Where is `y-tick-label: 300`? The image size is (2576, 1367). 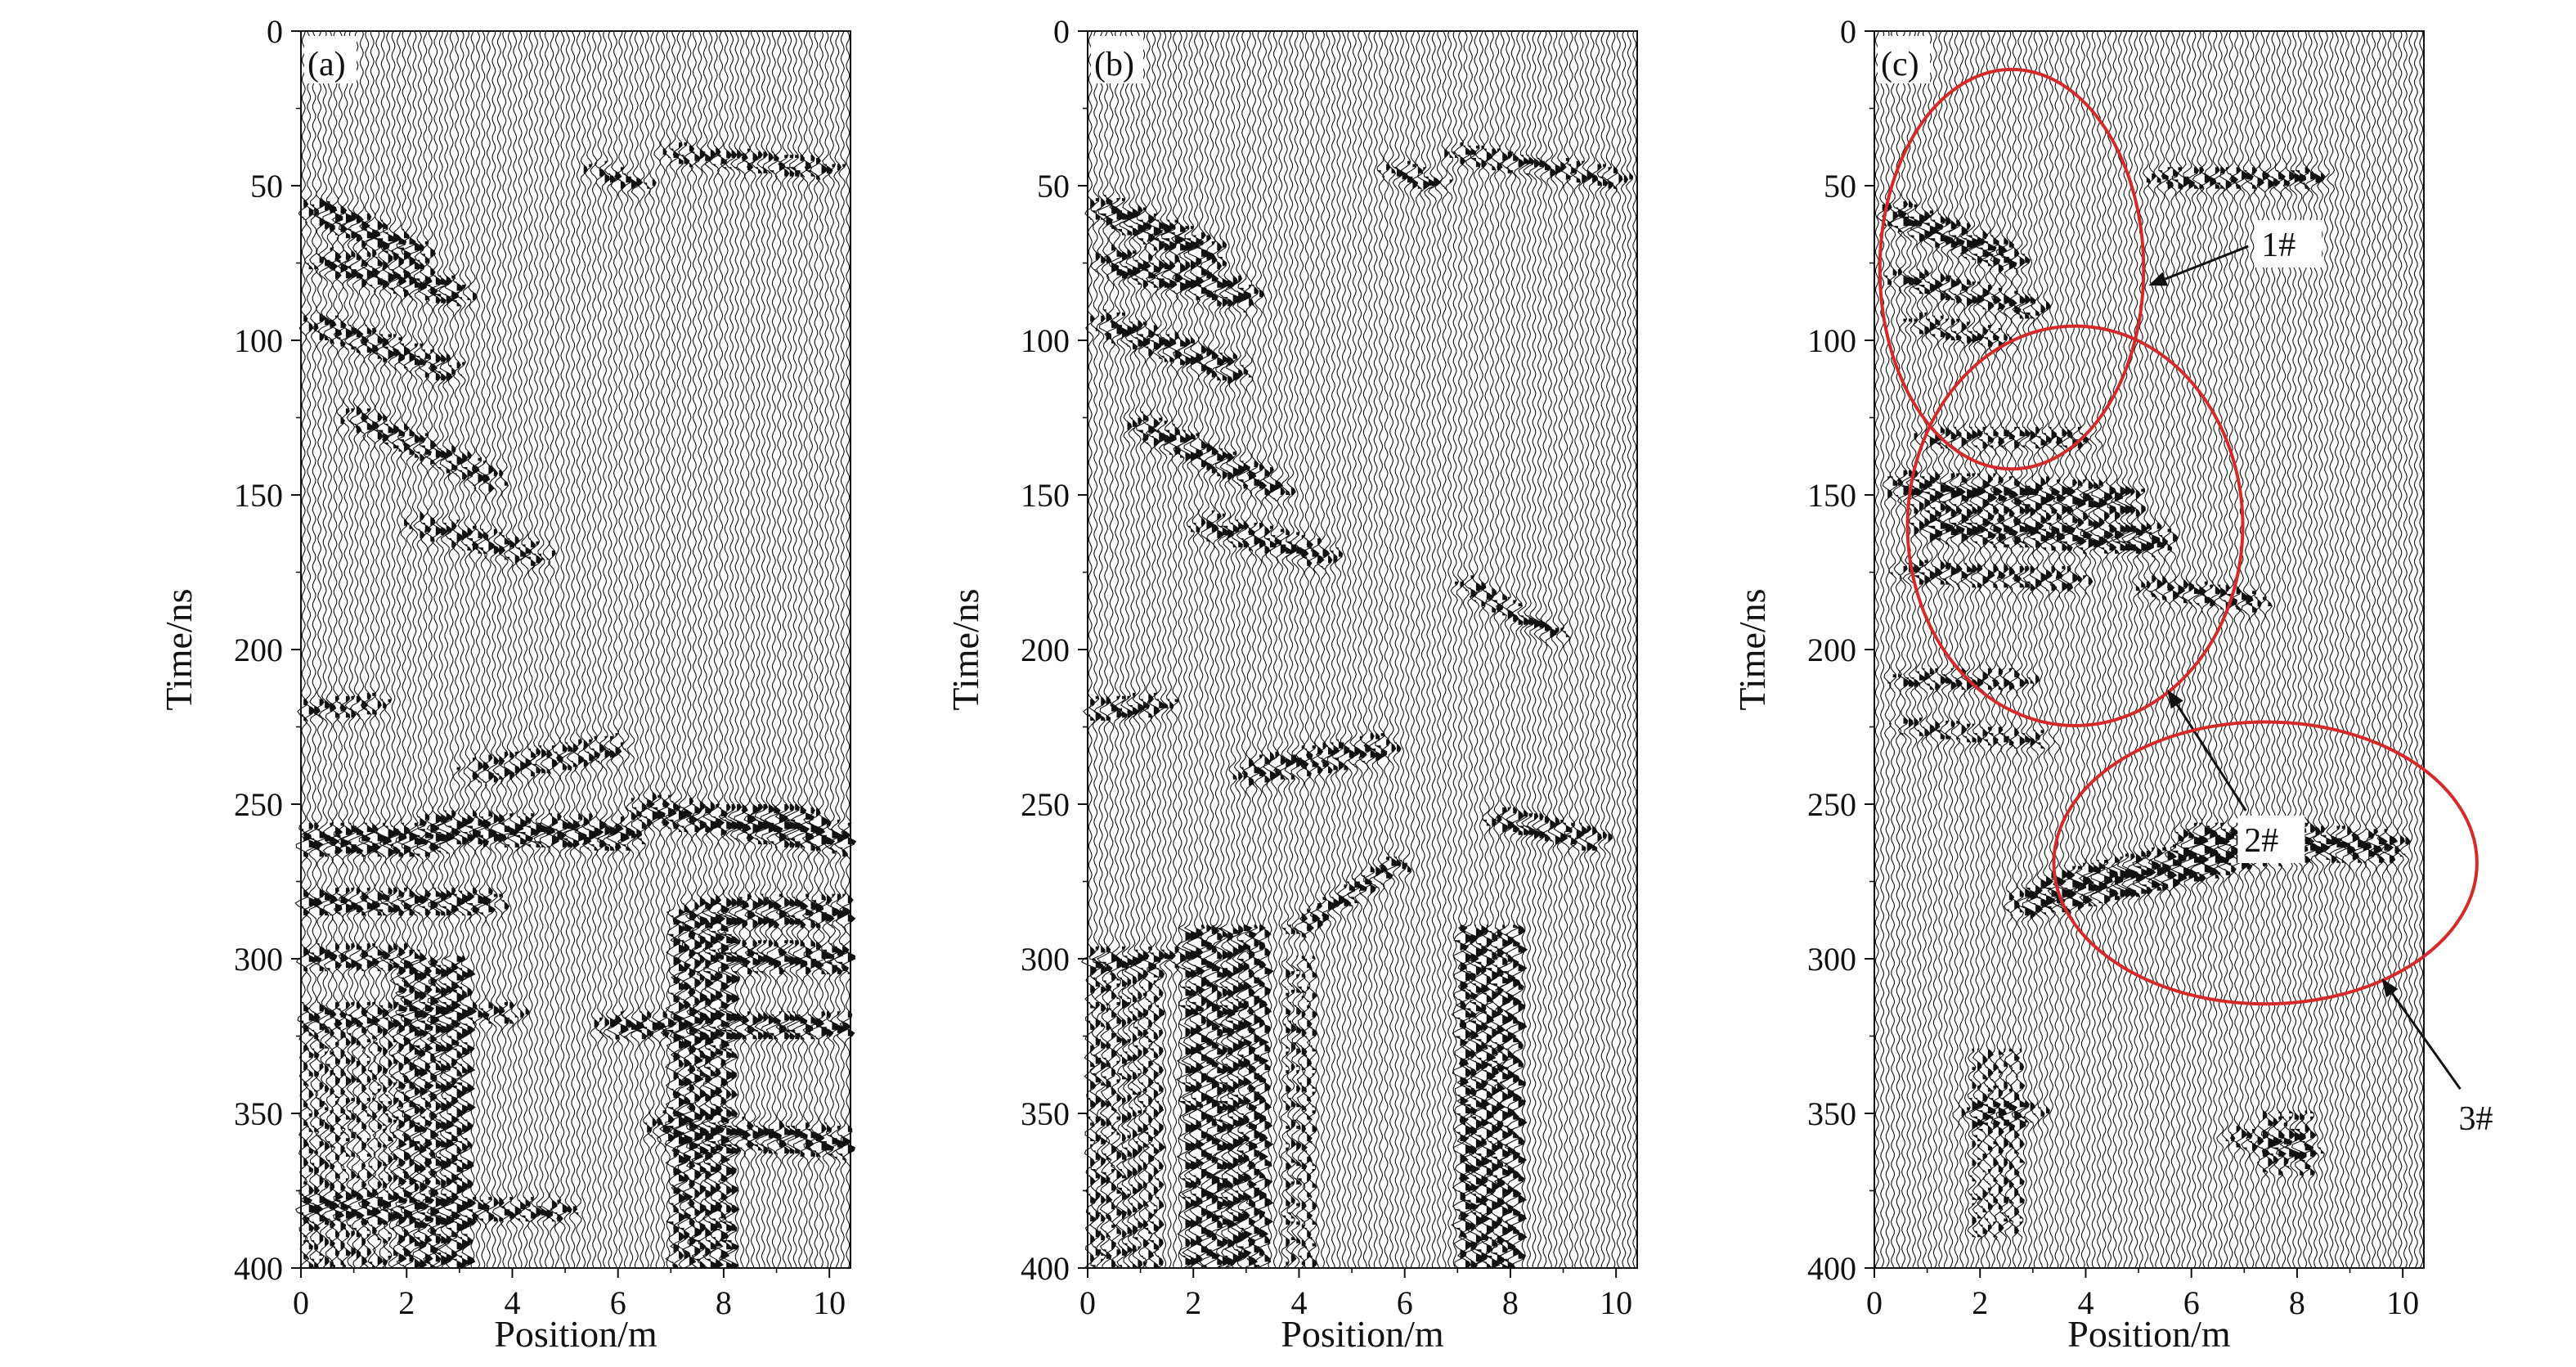
y-tick-label: 300 is located at coordinates (1831, 959).